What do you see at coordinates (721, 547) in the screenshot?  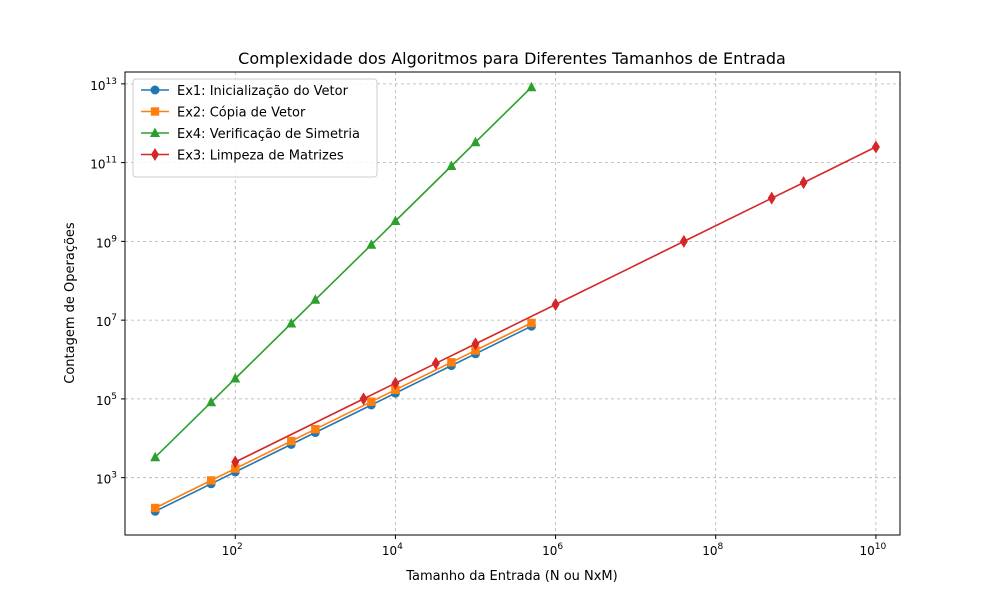 I see `x-tick-exponent: 8` at bounding box center [721, 547].